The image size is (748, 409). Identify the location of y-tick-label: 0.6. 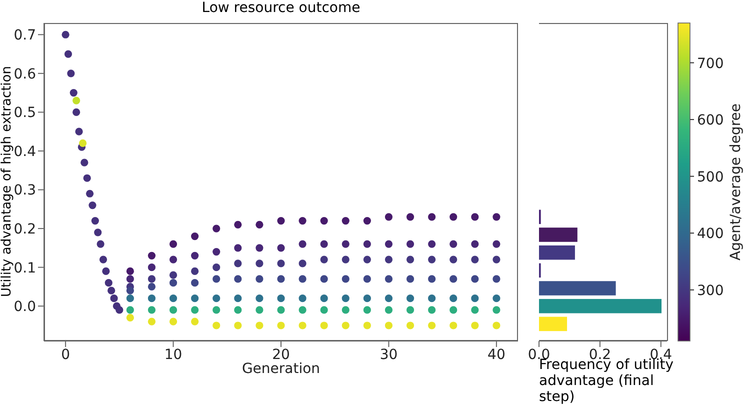
(25, 74).